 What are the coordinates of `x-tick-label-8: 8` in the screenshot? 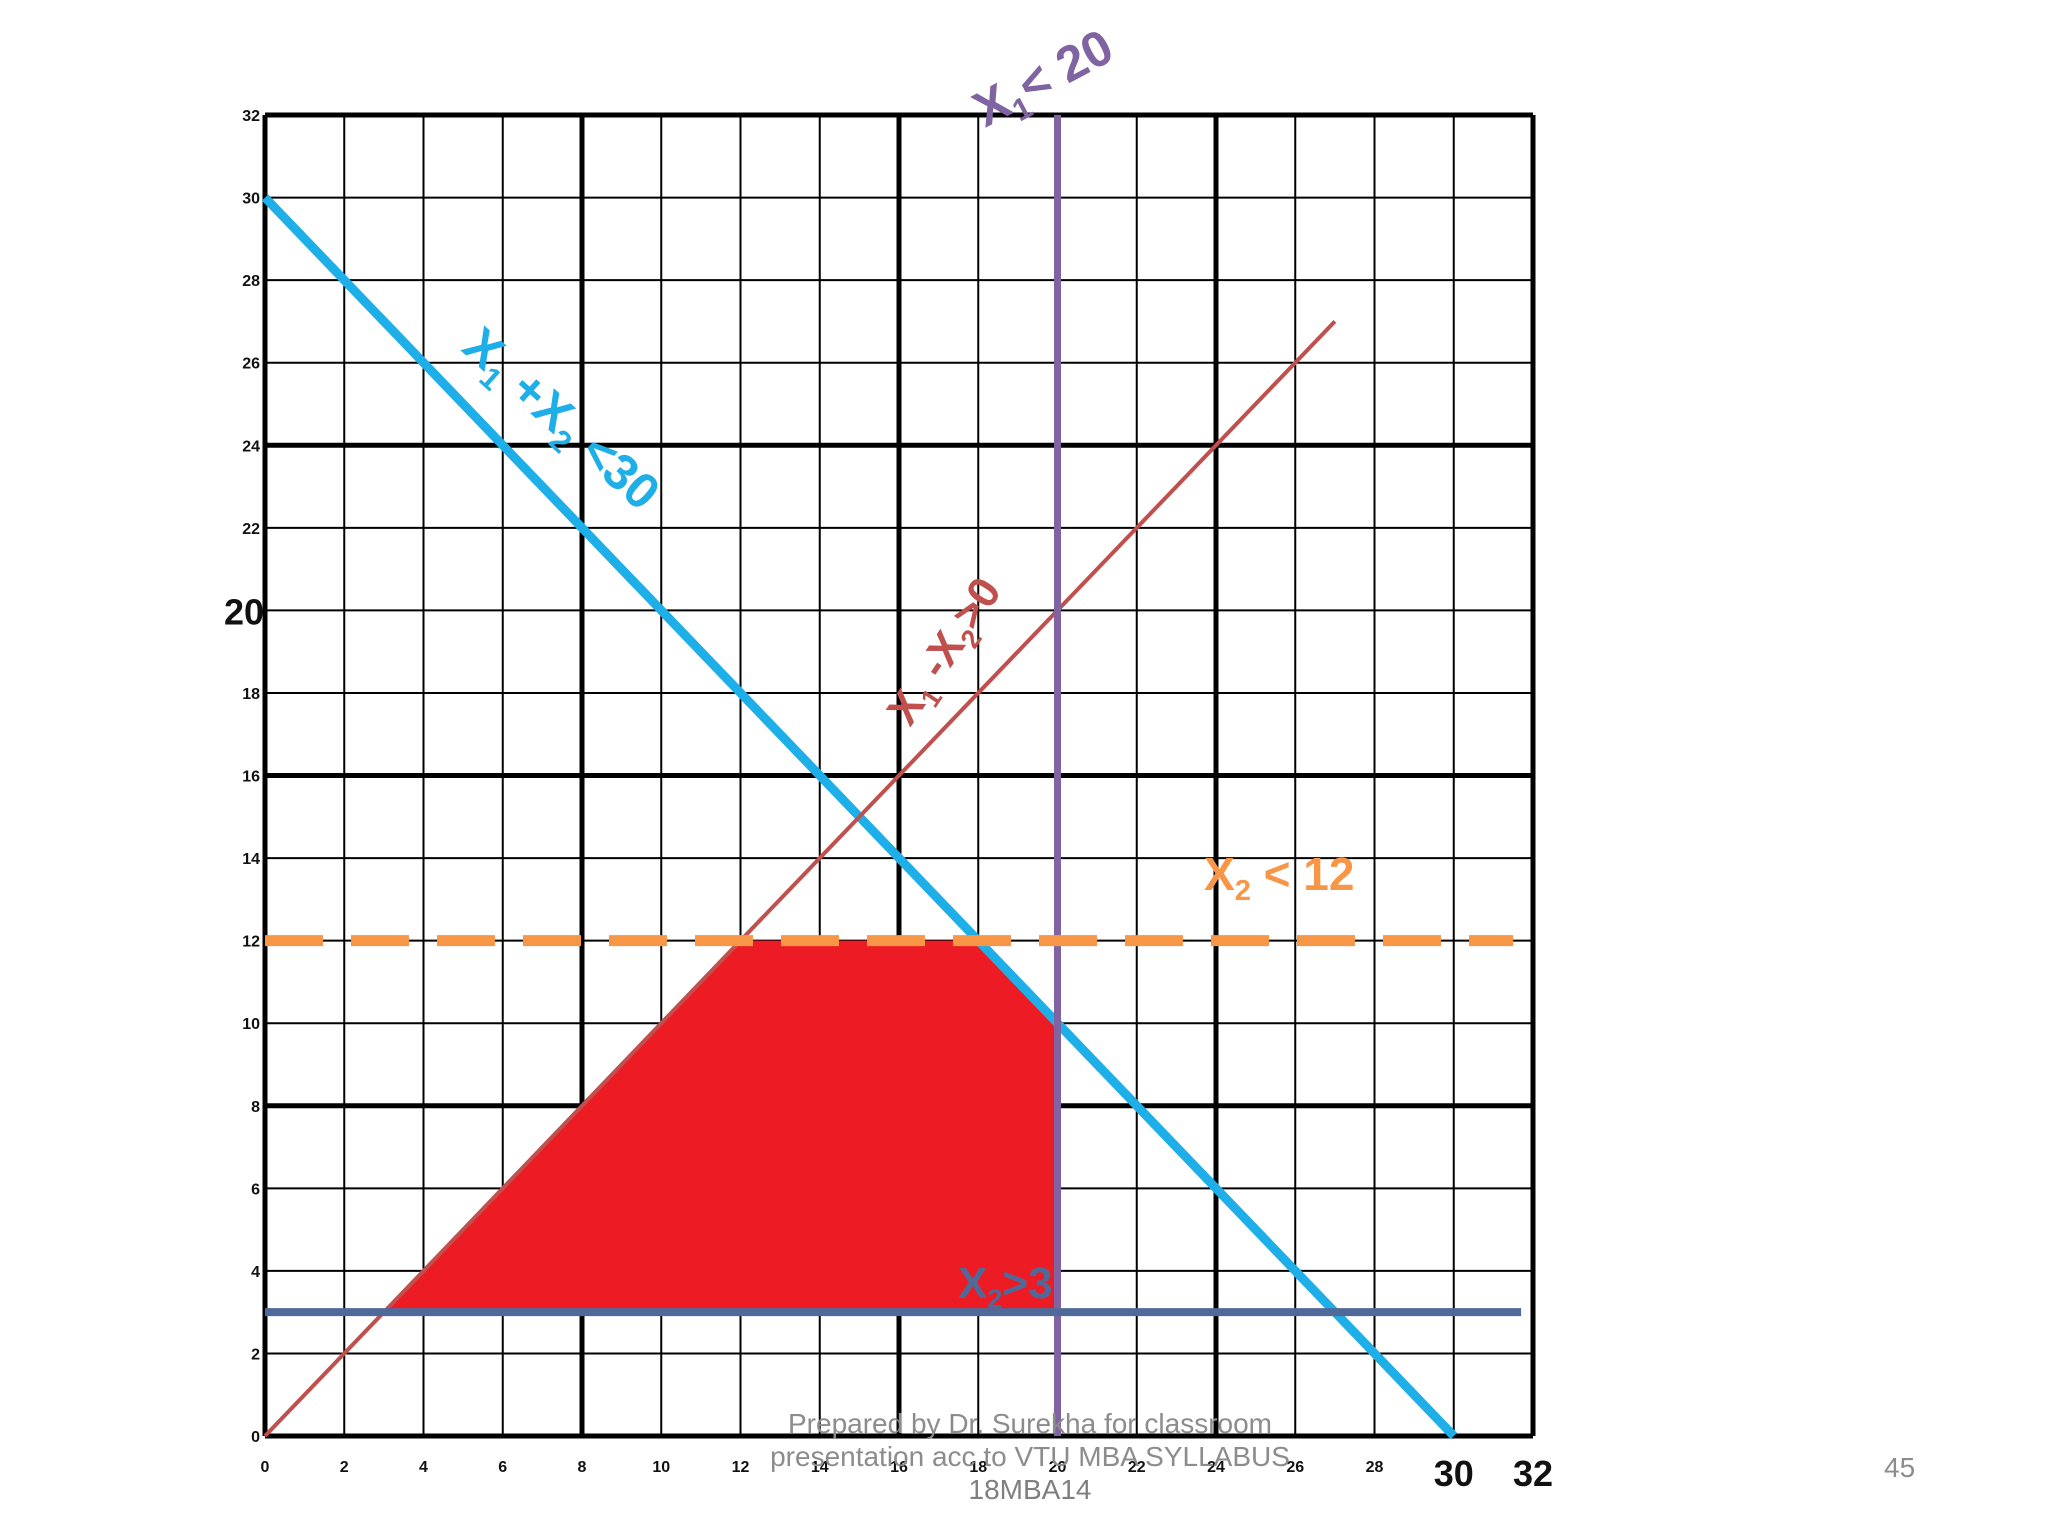 It's located at (582, 1467).